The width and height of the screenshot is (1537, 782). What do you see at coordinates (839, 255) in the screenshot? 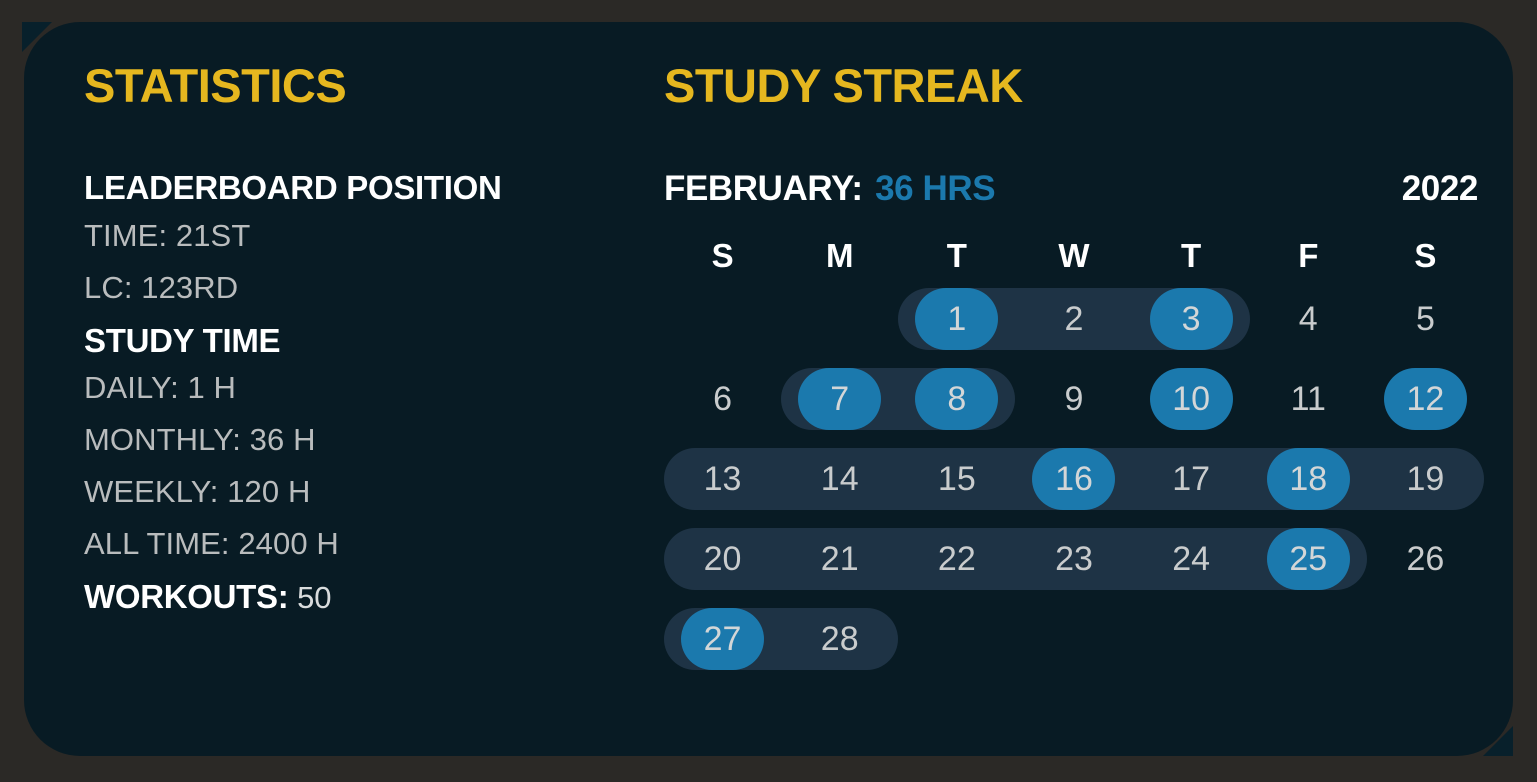
I see `weekday-header-1: M` at bounding box center [839, 255].